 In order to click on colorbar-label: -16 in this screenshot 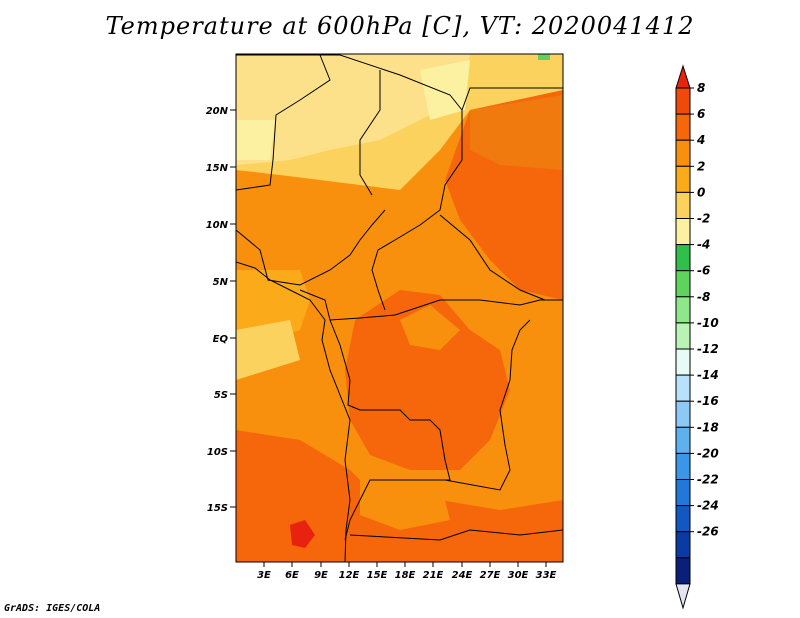, I will do `click(708, 401)`.